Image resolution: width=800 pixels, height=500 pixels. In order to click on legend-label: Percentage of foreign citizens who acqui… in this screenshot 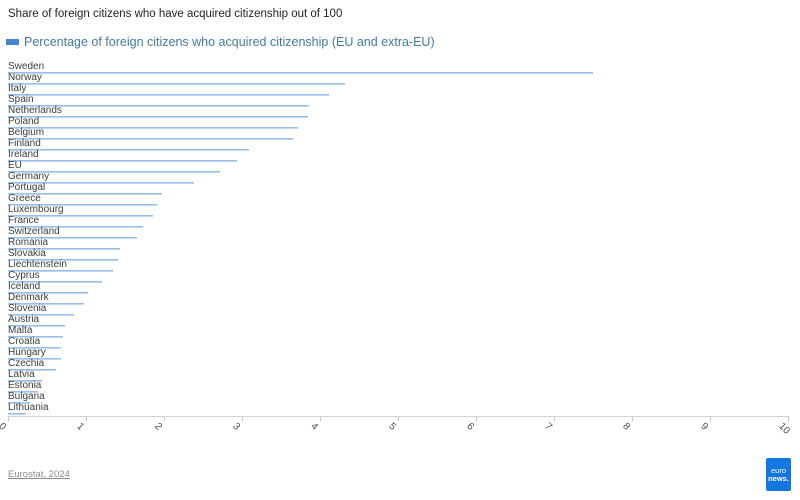, I will do `click(229, 42)`.